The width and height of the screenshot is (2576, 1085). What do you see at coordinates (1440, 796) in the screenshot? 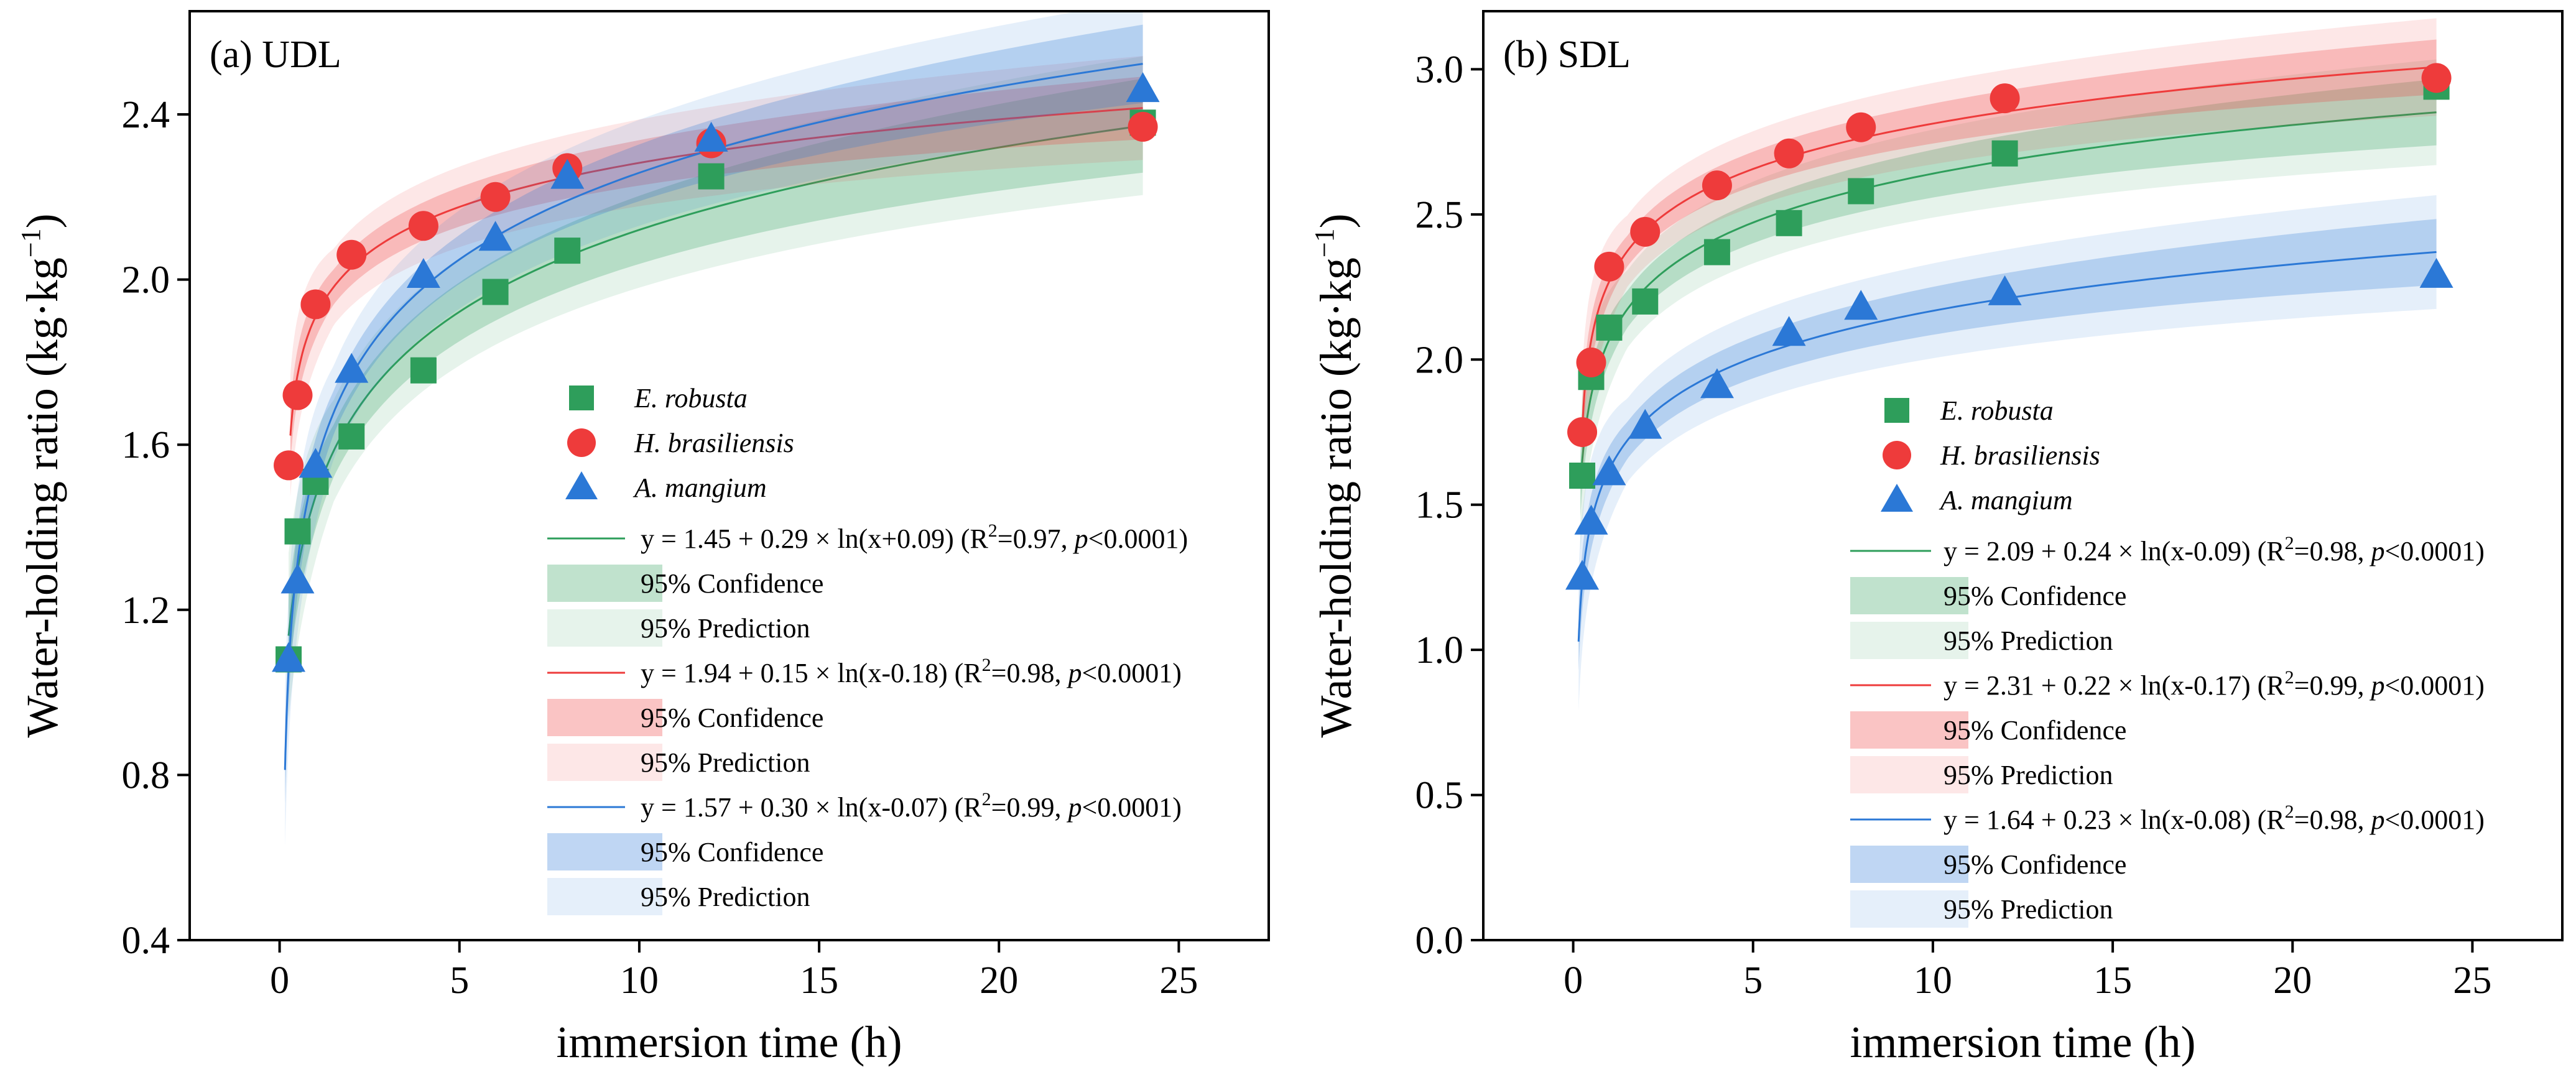
I see `y-tick-label: 0.5` at bounding box center [1440, 796].